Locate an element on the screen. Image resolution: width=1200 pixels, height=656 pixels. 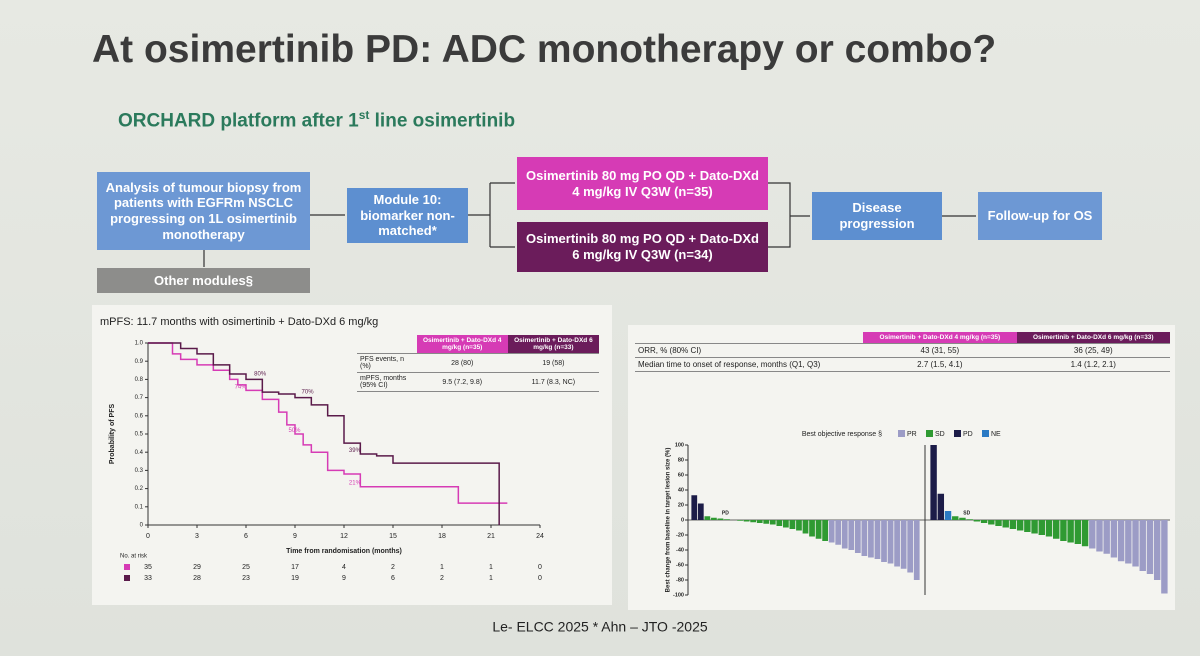
risk-cell: 35 is located at coordinates (148, 567).